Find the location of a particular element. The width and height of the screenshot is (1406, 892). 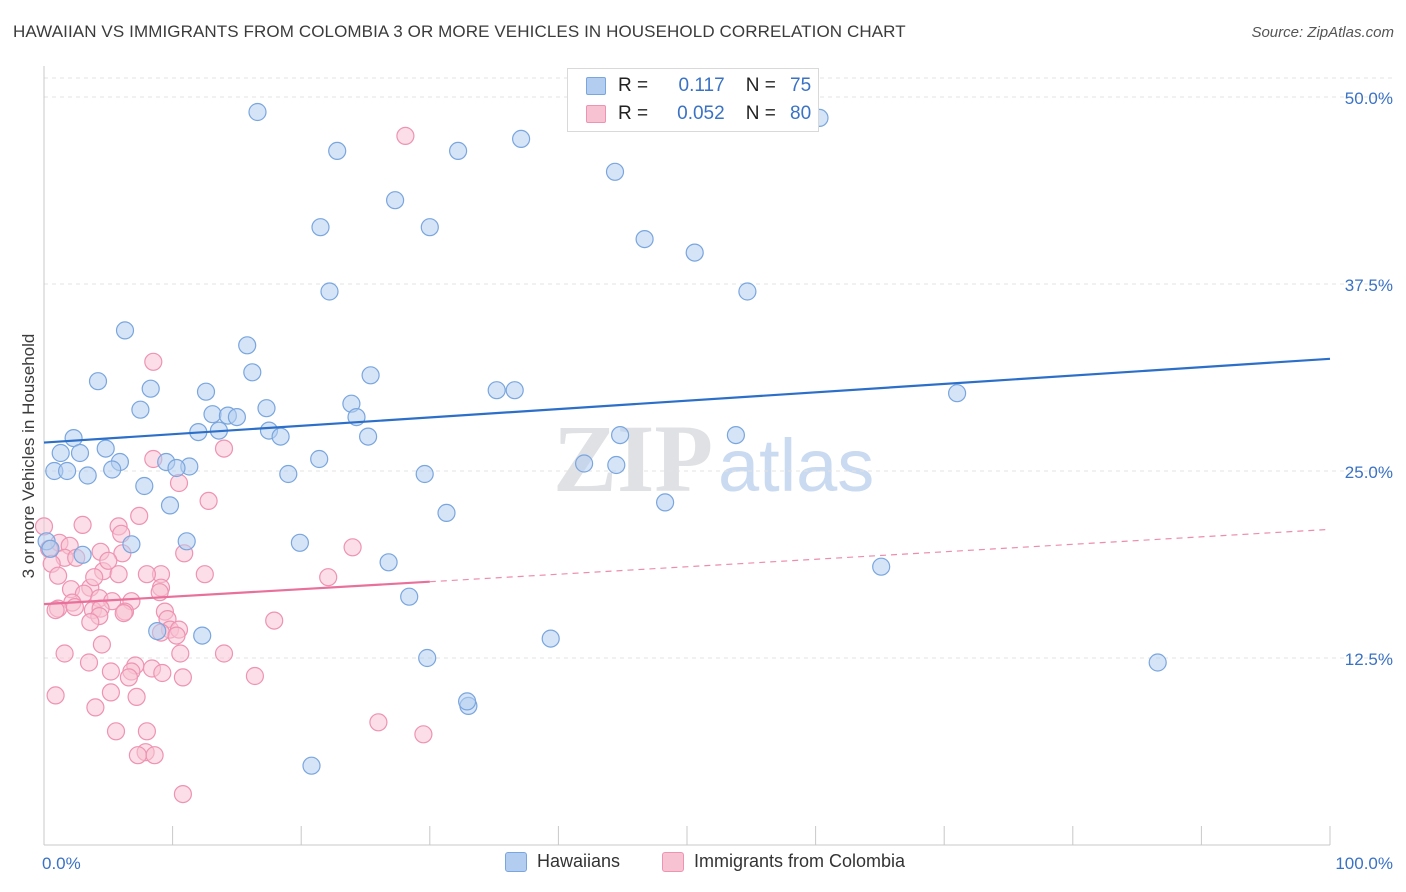

legend-n-label: N = is located at coordinates (760, 85).